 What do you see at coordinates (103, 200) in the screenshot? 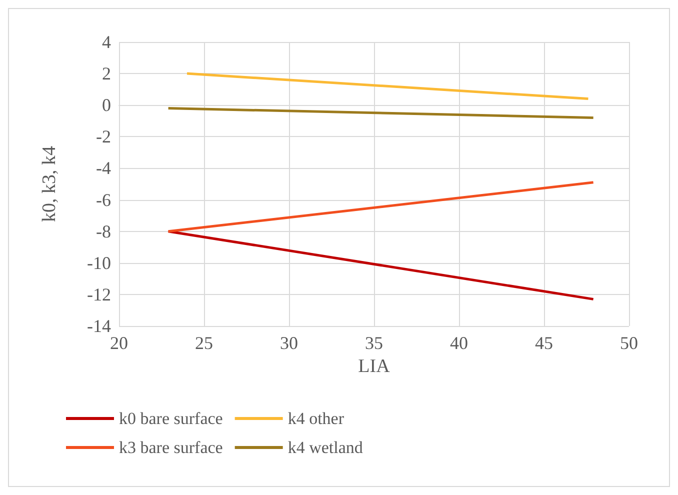
I see `y-tick-label: -6` at bounding box center [103, 200].